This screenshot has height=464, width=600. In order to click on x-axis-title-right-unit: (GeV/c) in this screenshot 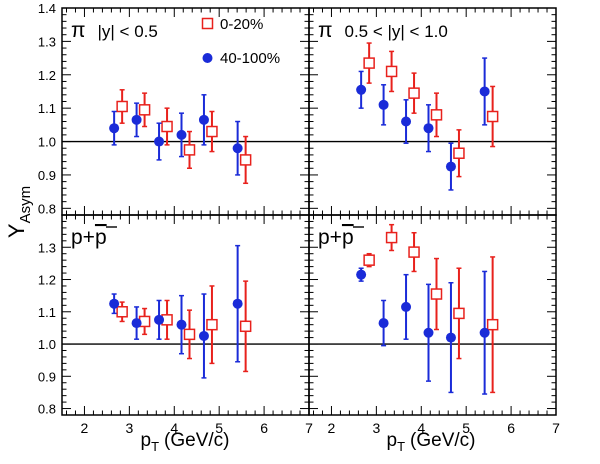, I will do `click(442, 440)`.